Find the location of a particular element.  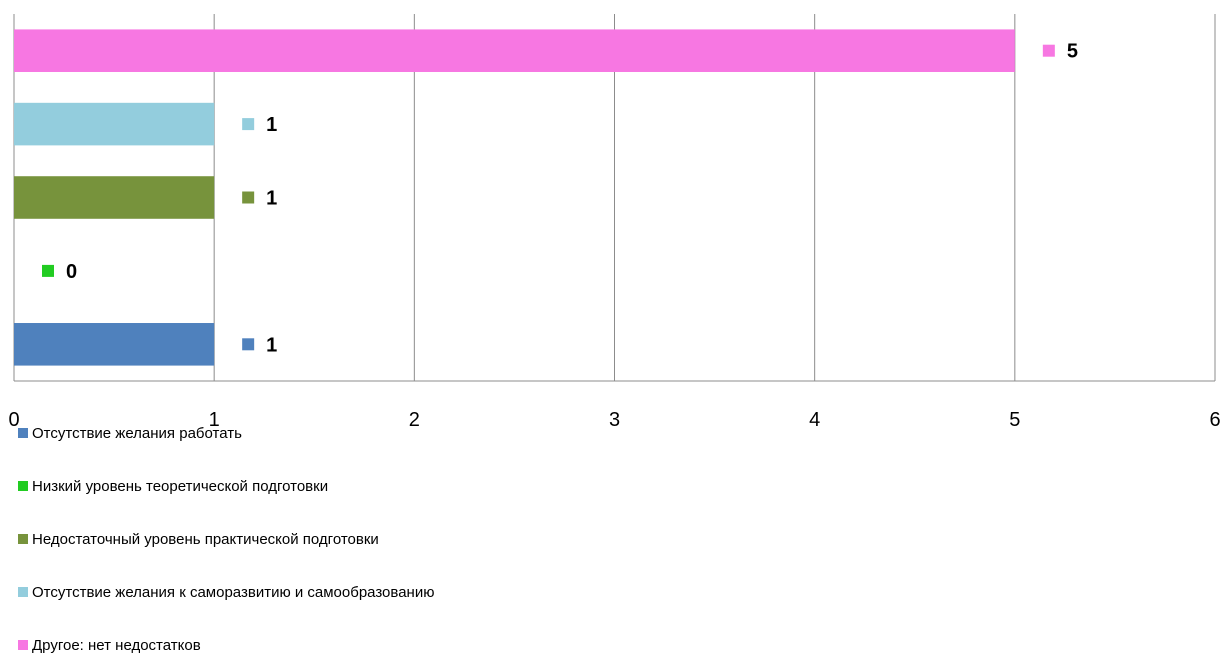

x-tick-label: 5 is located at coordinates (1014, 419).